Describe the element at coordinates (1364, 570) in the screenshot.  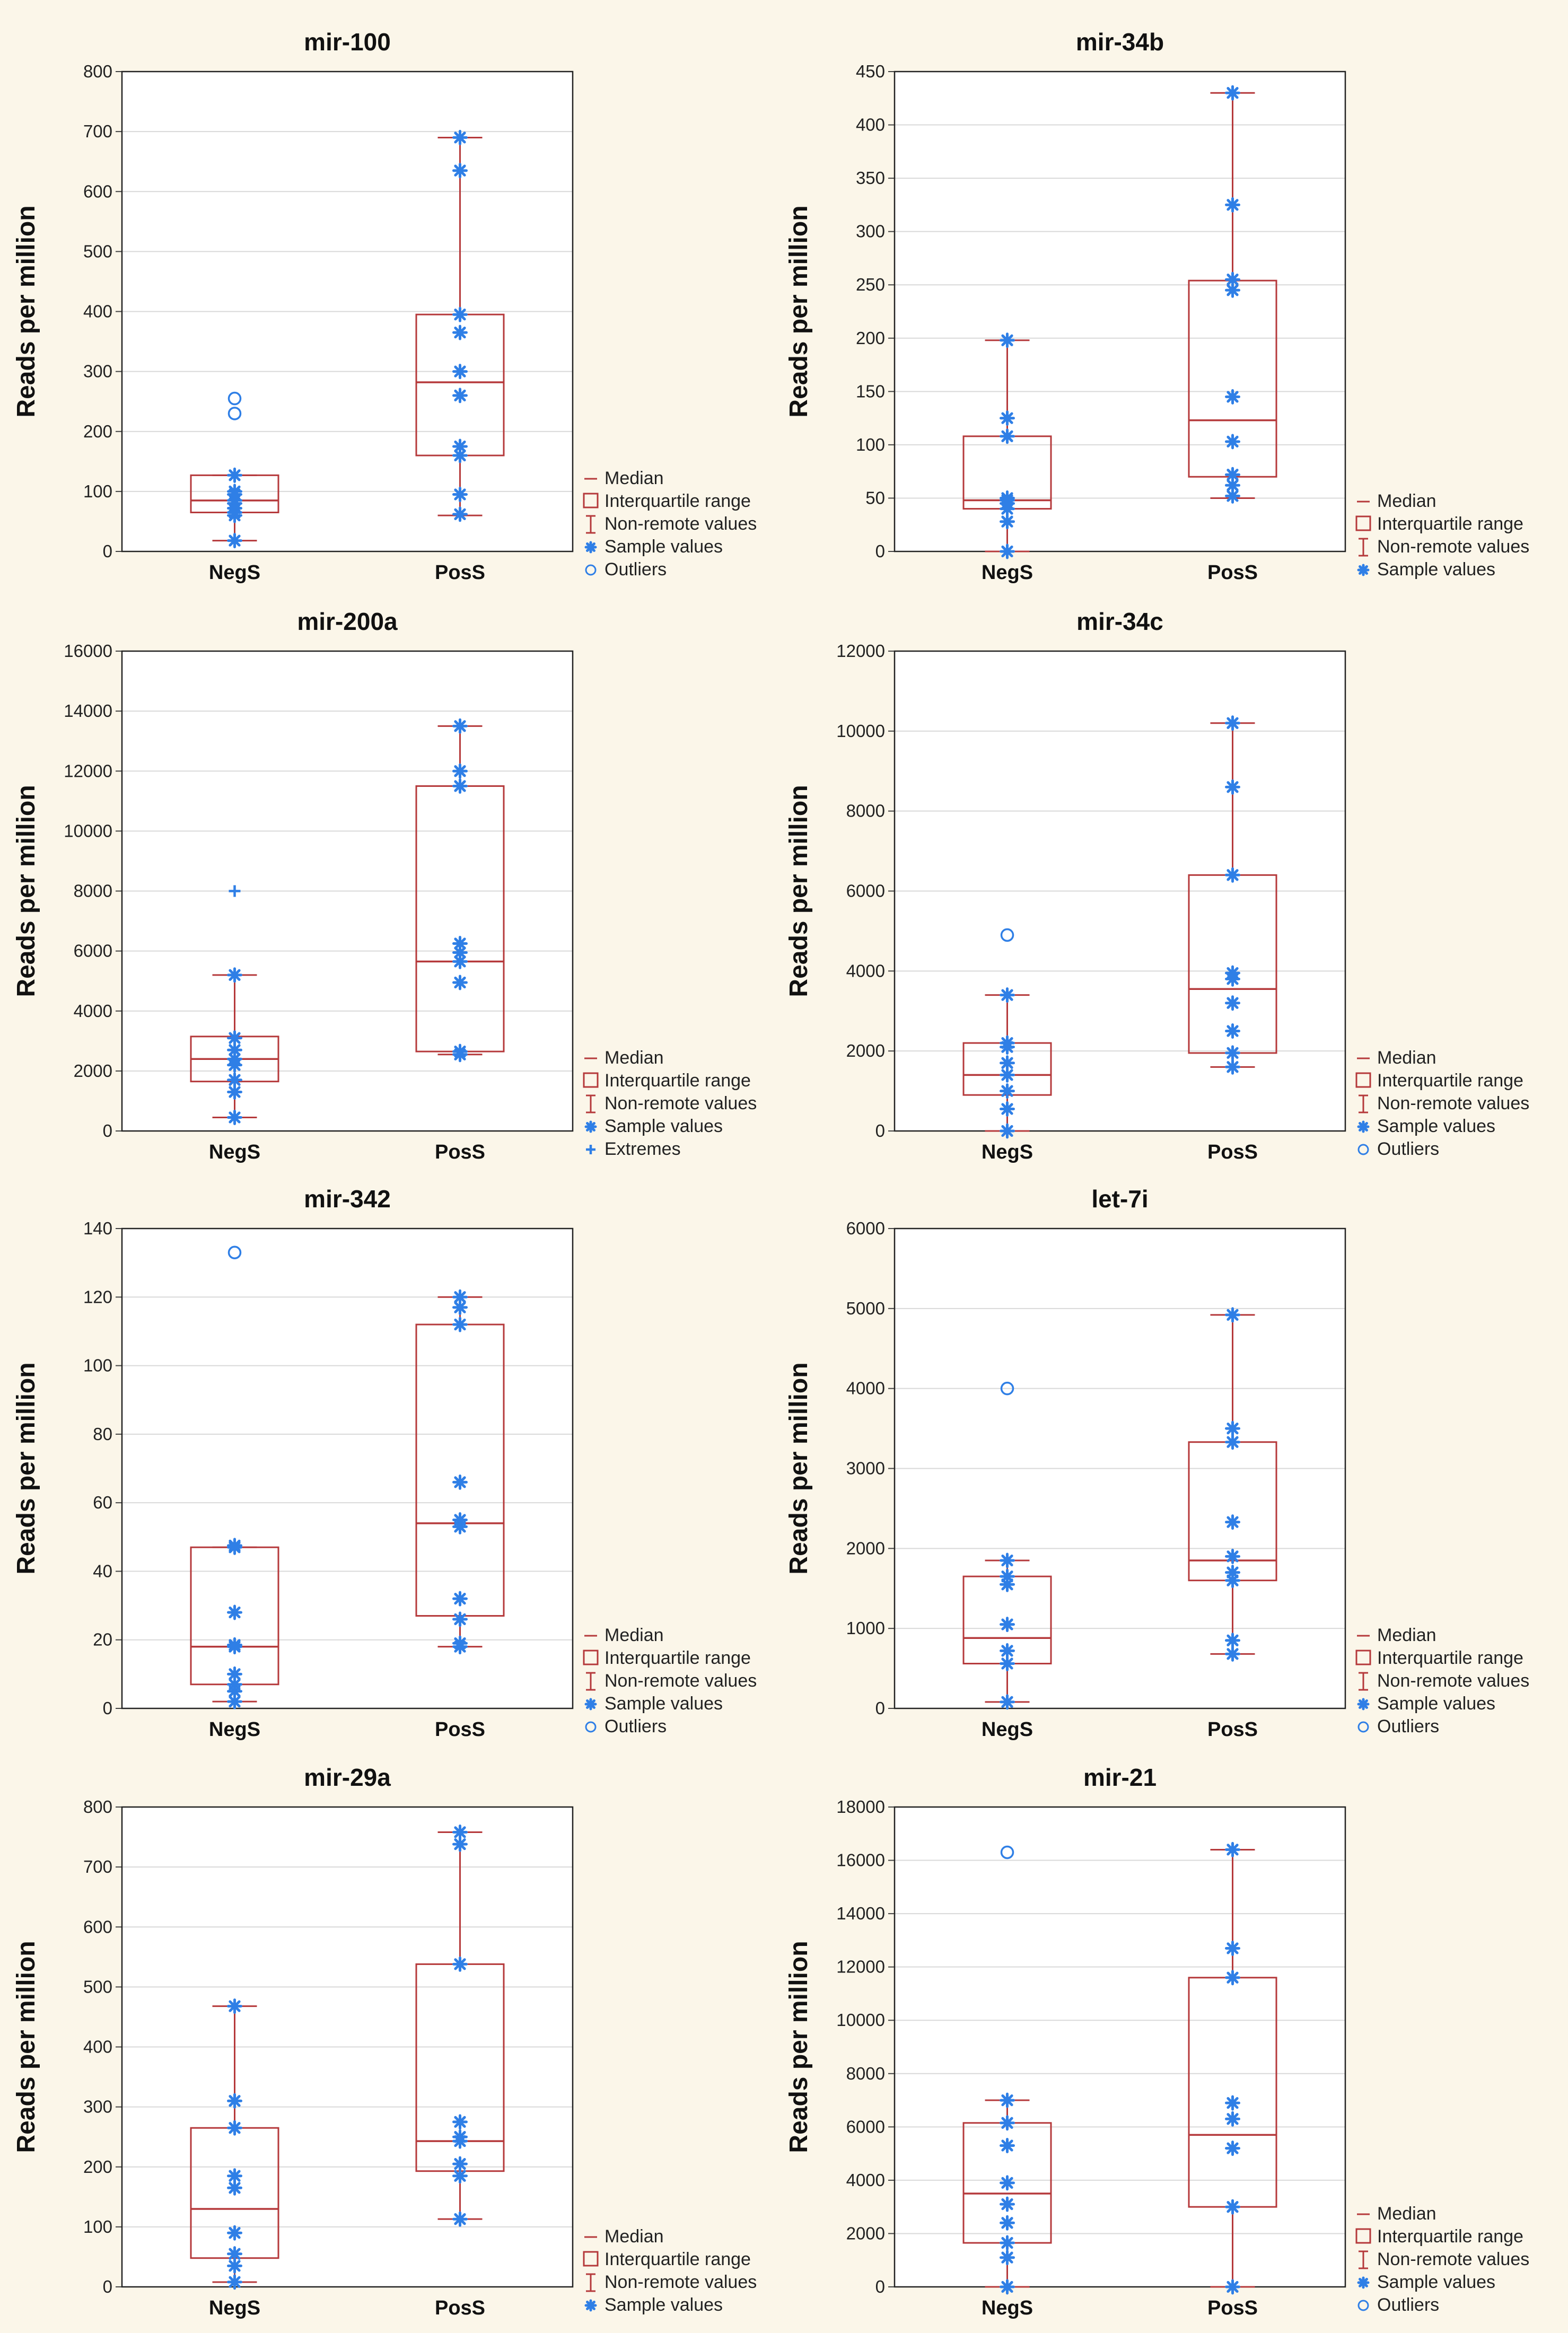
I see `legend-sample-icon` at that location.